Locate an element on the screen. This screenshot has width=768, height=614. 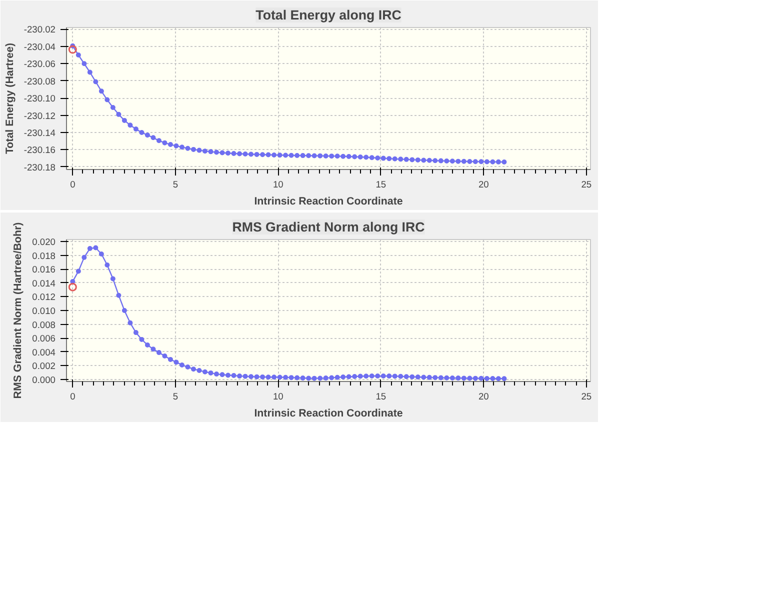
y-tick-label: 0.018 is located at coordinates (44, 255).